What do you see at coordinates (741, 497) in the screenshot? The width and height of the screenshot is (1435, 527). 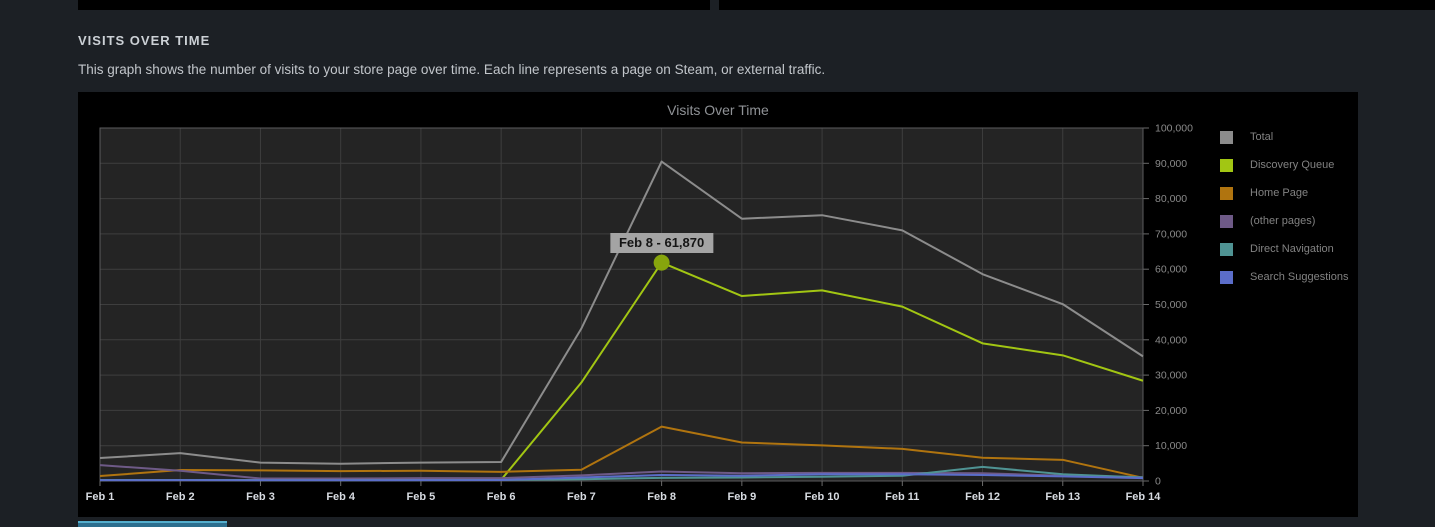 I see `x-axis-label: Feb 9` at bounding box center [741, 497].